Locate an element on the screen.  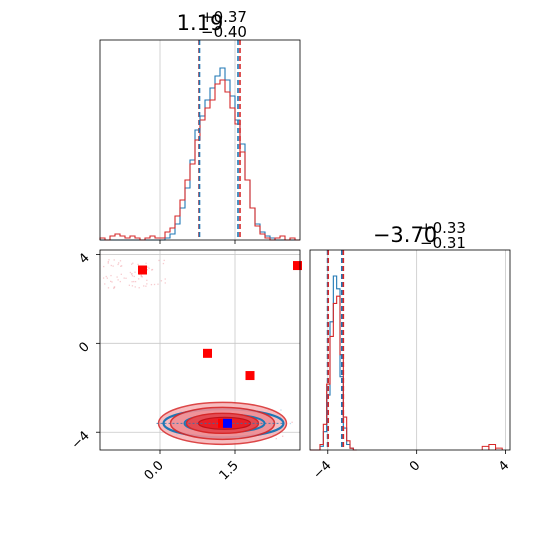
x-tick-label: 0 is located at coordinates (415, 466).